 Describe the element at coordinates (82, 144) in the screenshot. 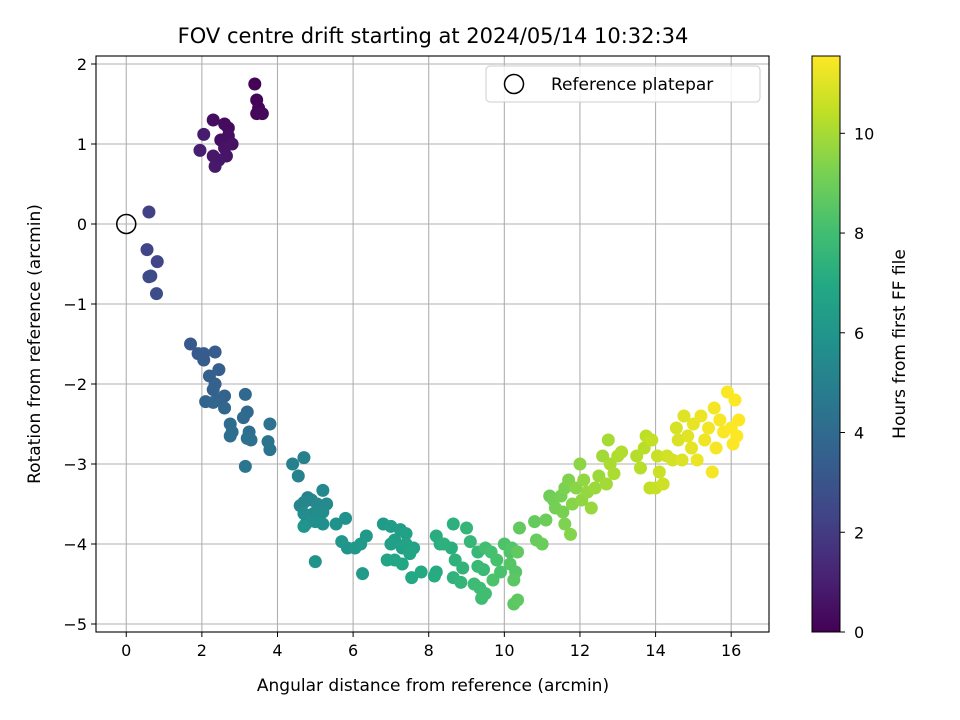

I see `y-tick-label: 1` at that location.